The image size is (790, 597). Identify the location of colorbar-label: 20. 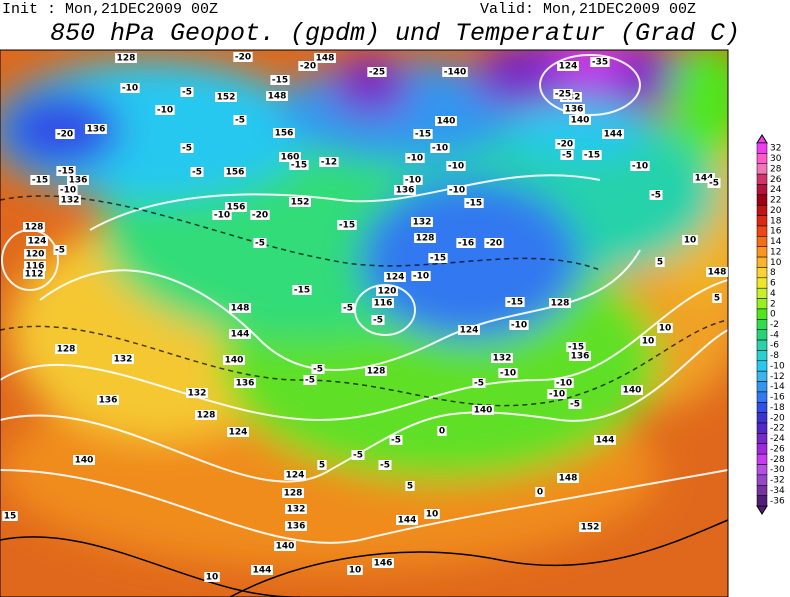
(776, 211).